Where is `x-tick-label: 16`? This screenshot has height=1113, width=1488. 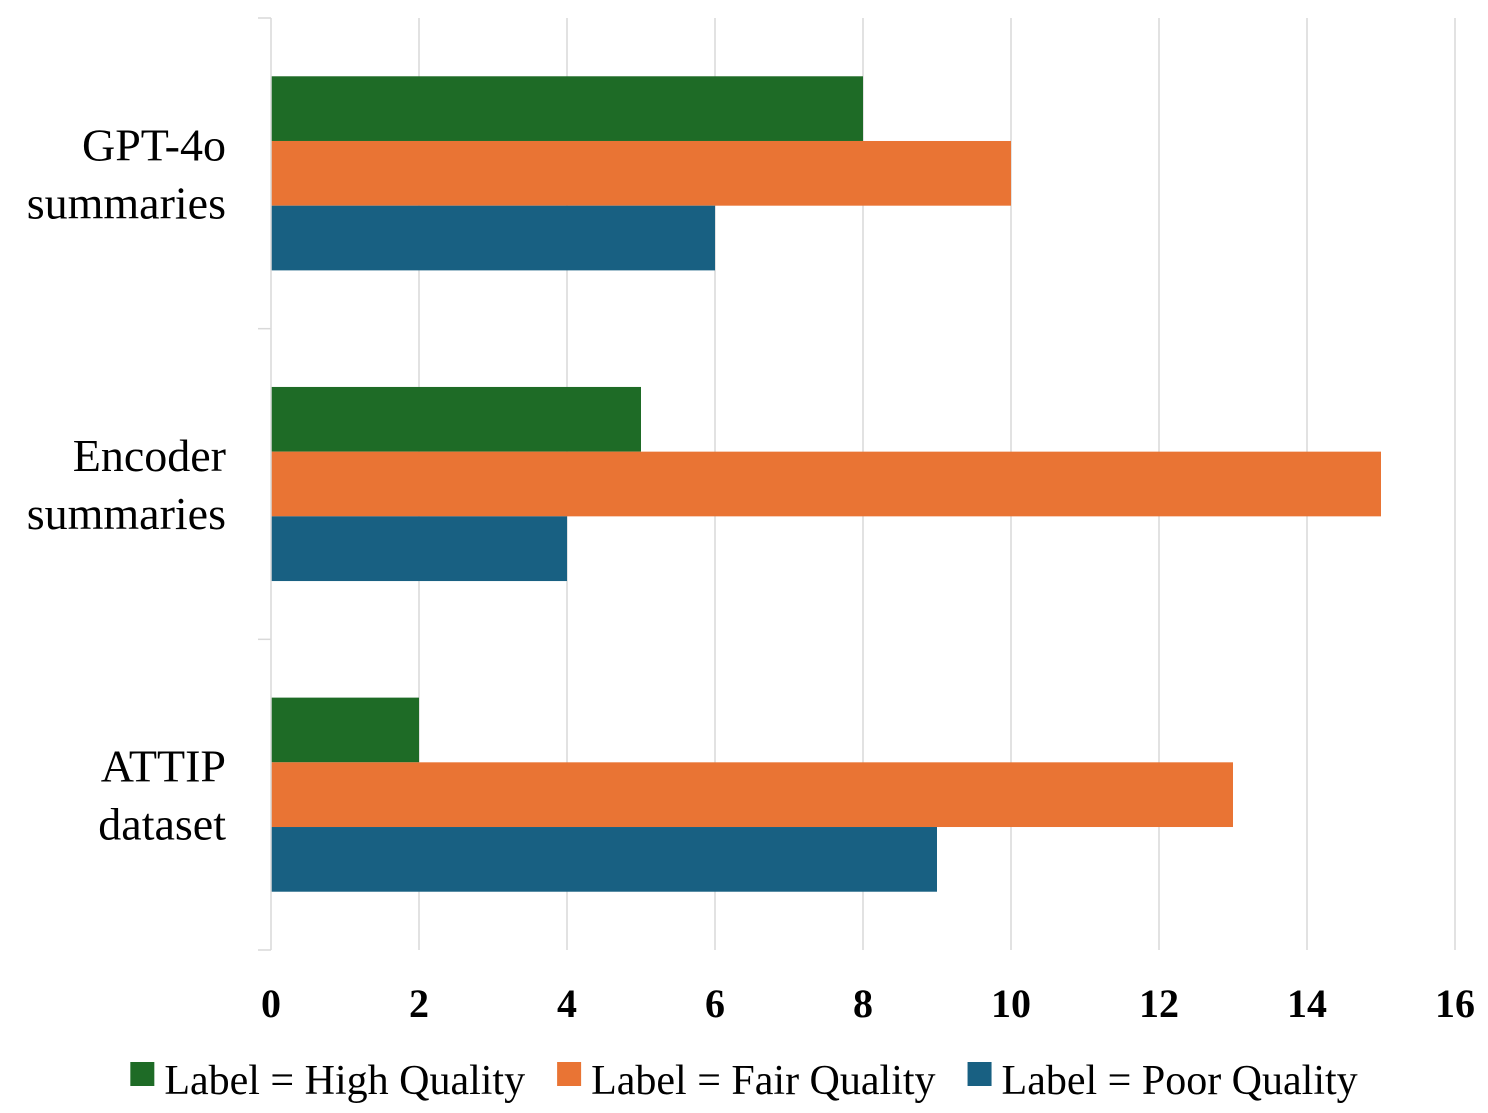 x-tick-label: 16 is located at coordinates (1455, 1003).